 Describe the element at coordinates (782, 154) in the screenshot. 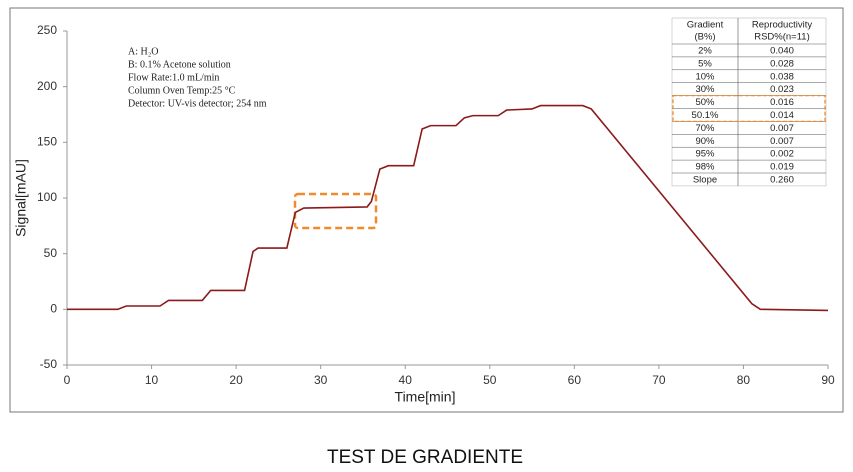

I see `table-cell: 0.002` at that location.